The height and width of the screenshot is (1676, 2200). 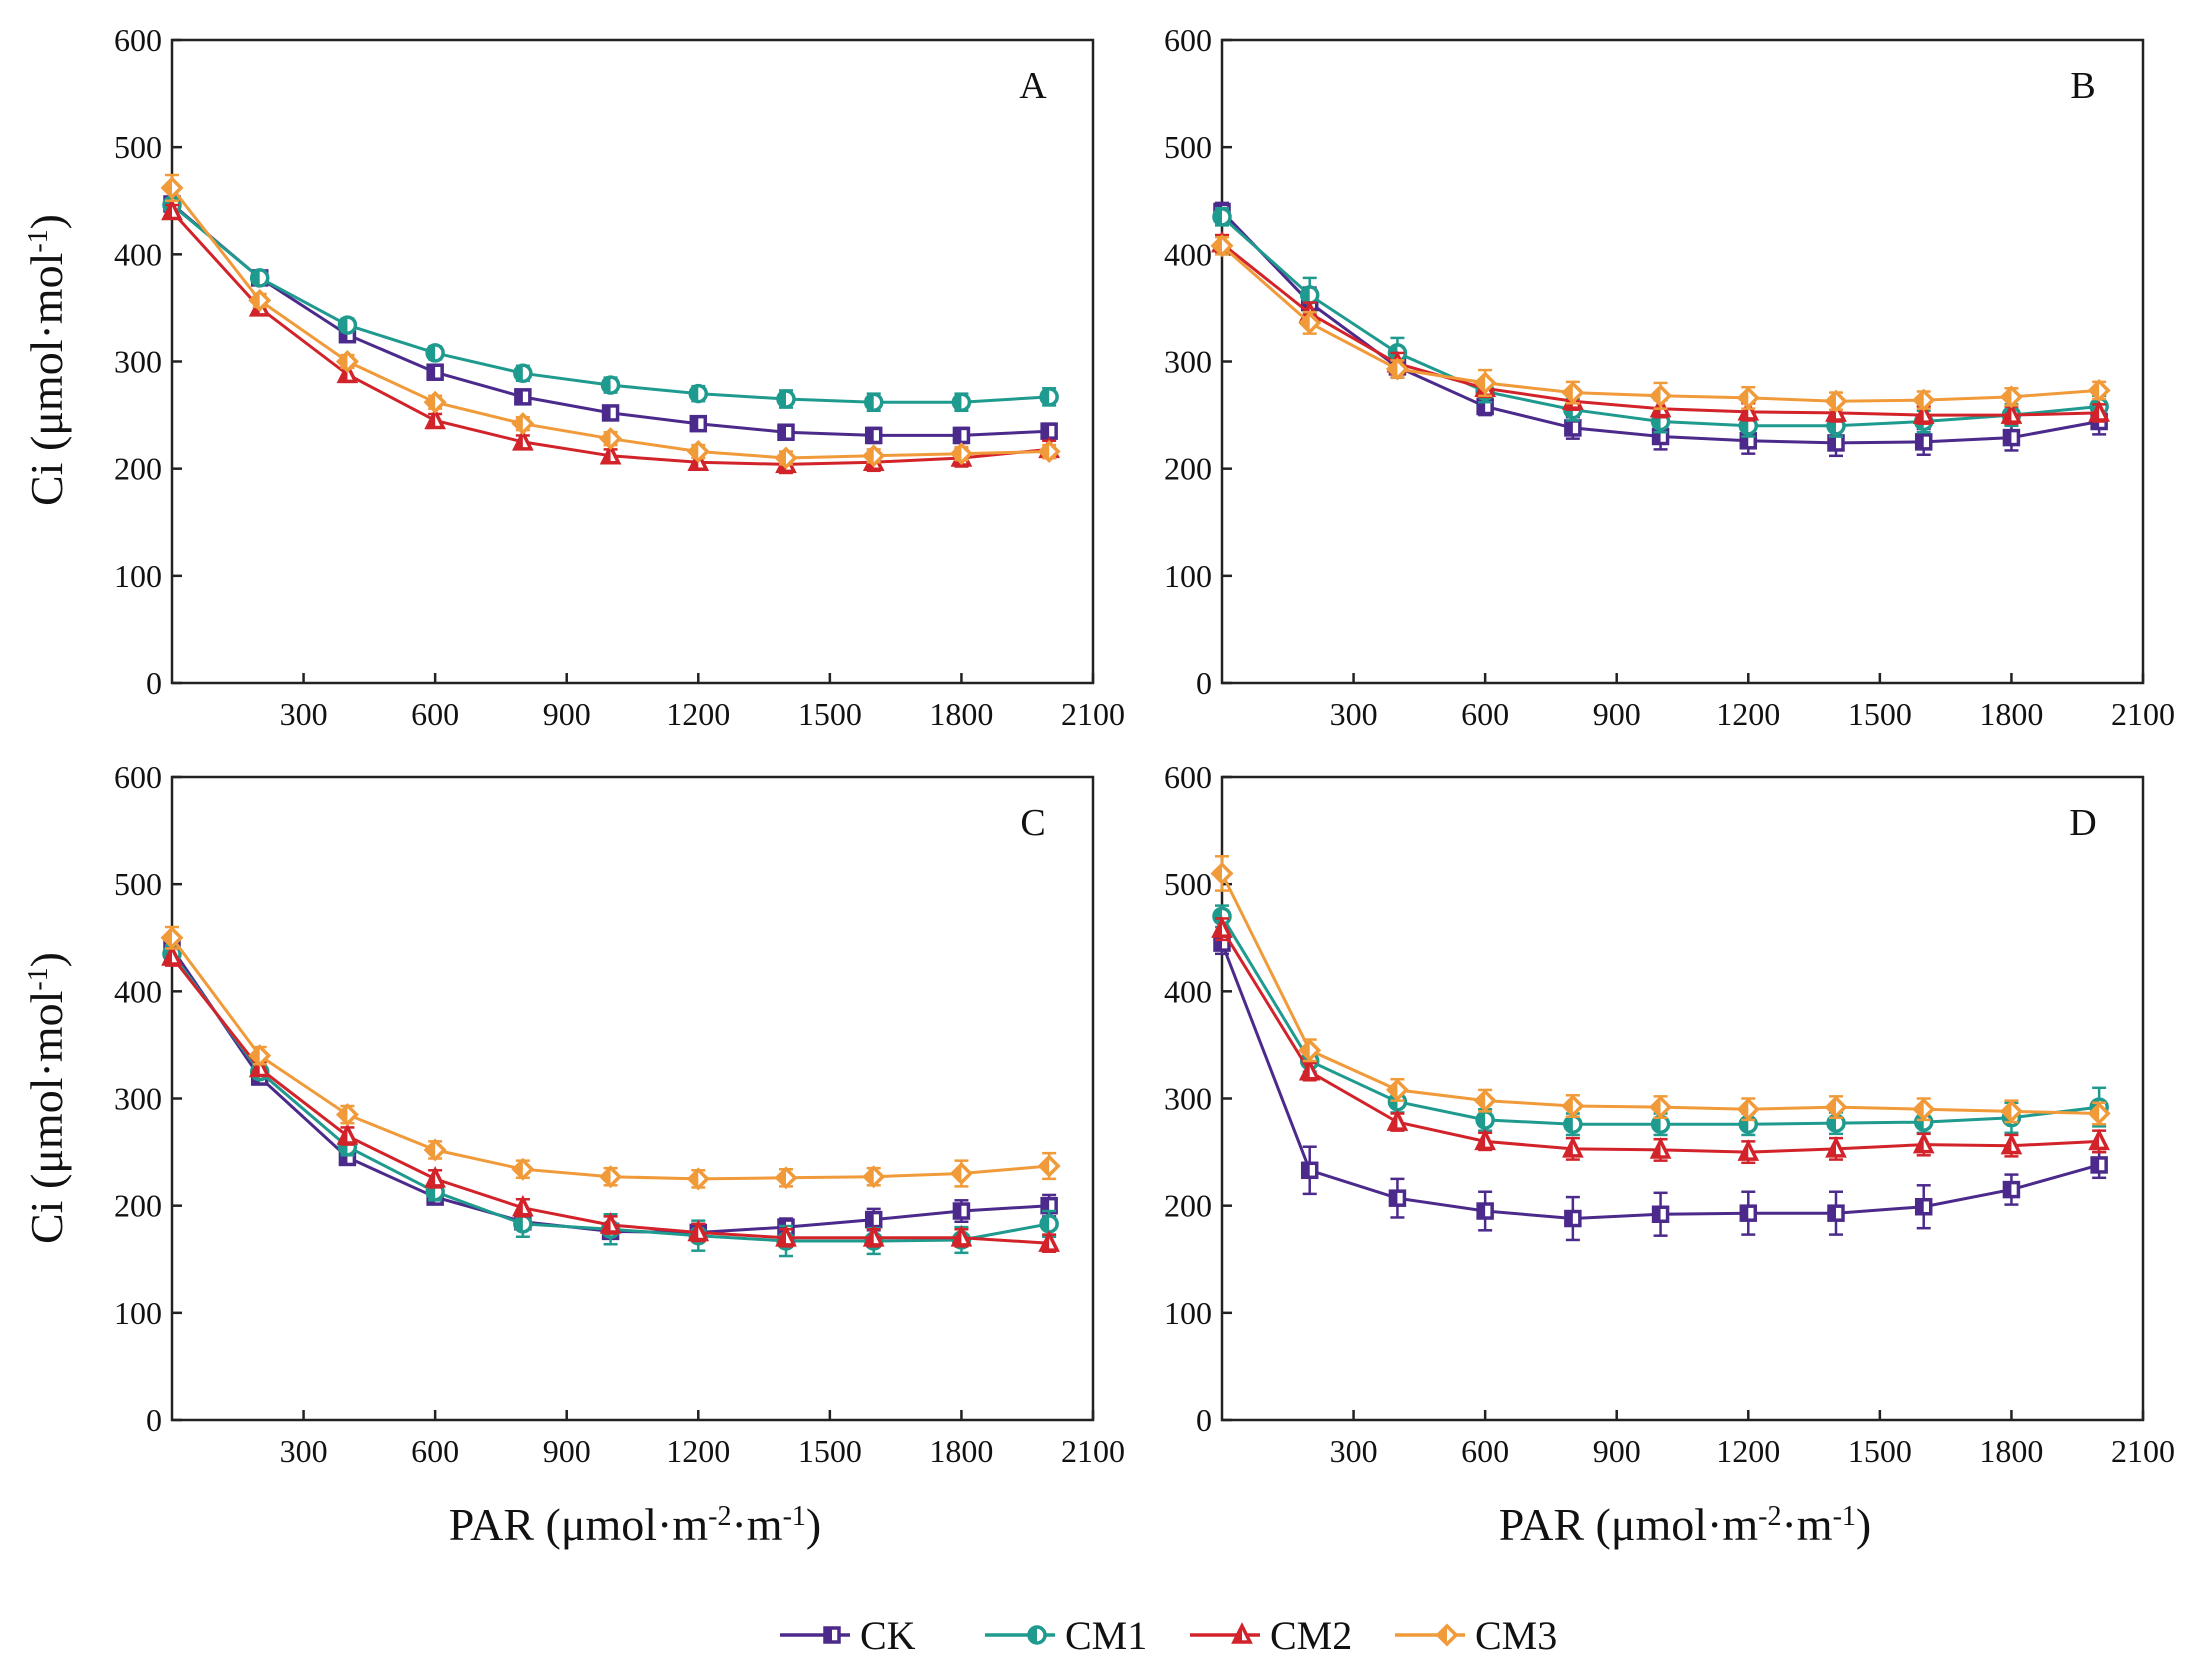 I want to click on series-ck, so click(x=1660, y=1086).